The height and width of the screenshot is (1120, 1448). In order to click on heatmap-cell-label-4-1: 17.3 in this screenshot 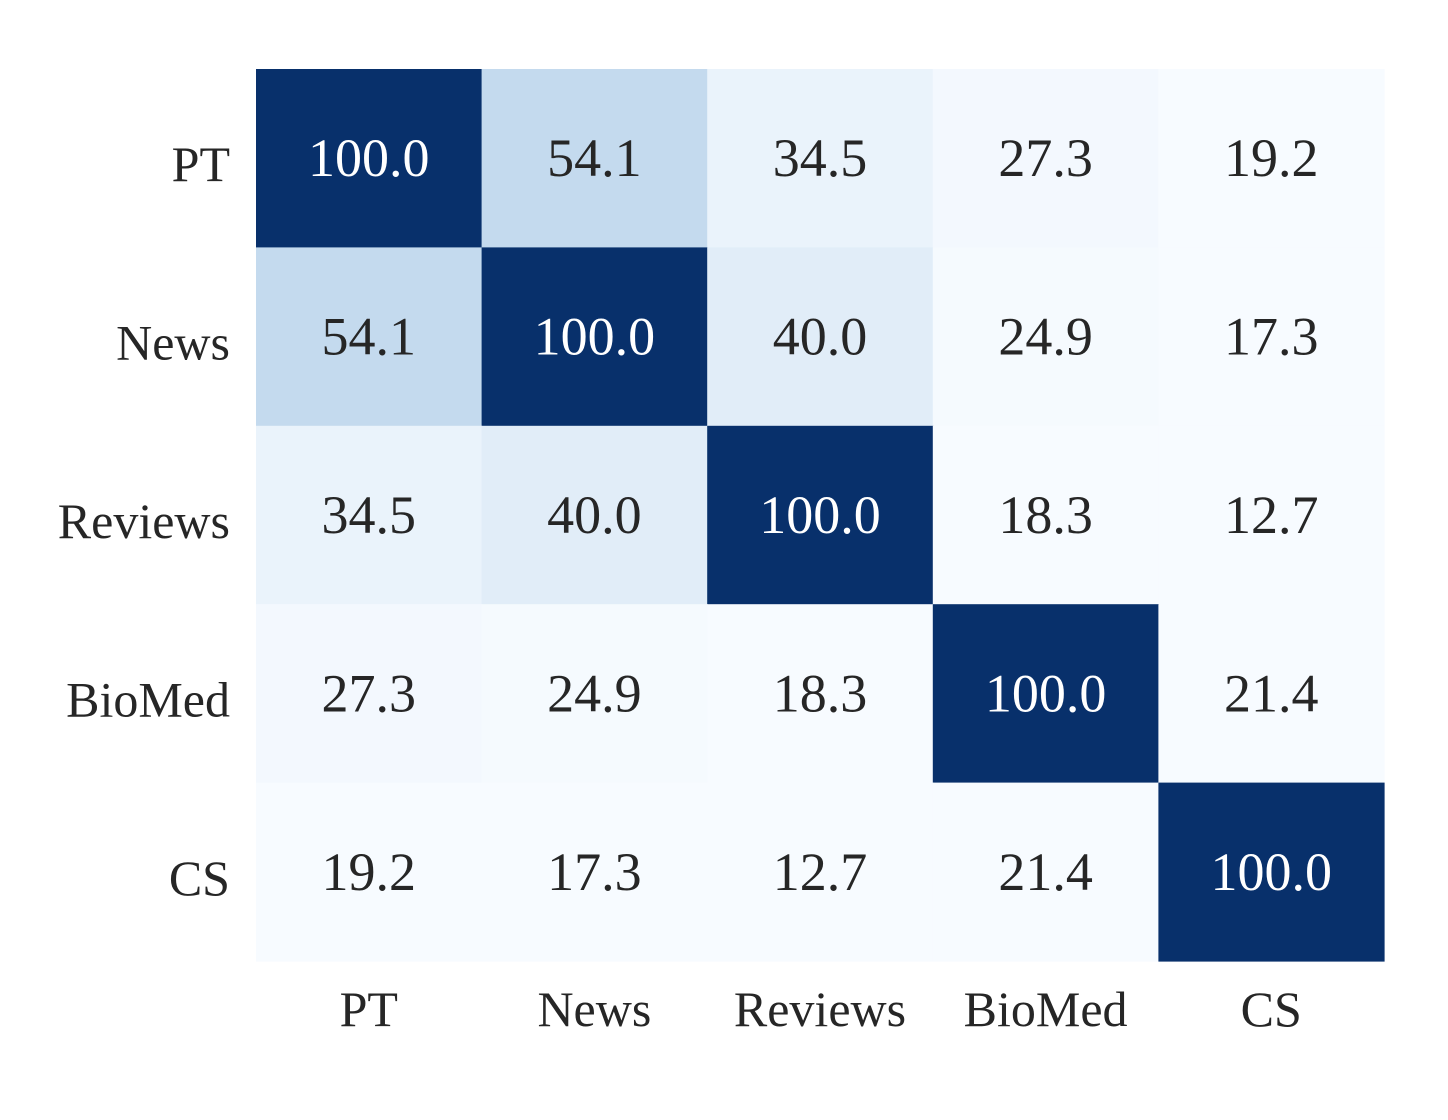, I will do `click(594, 872)`.